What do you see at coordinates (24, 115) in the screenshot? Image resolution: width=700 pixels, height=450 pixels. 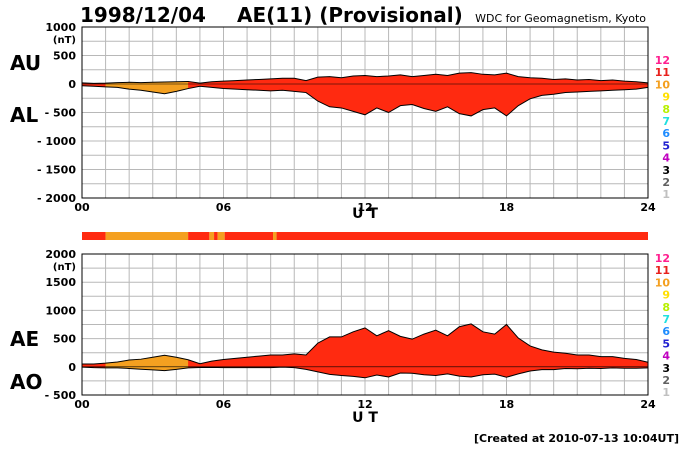 I see `al-label: AL` at bounding box center [24, 115].